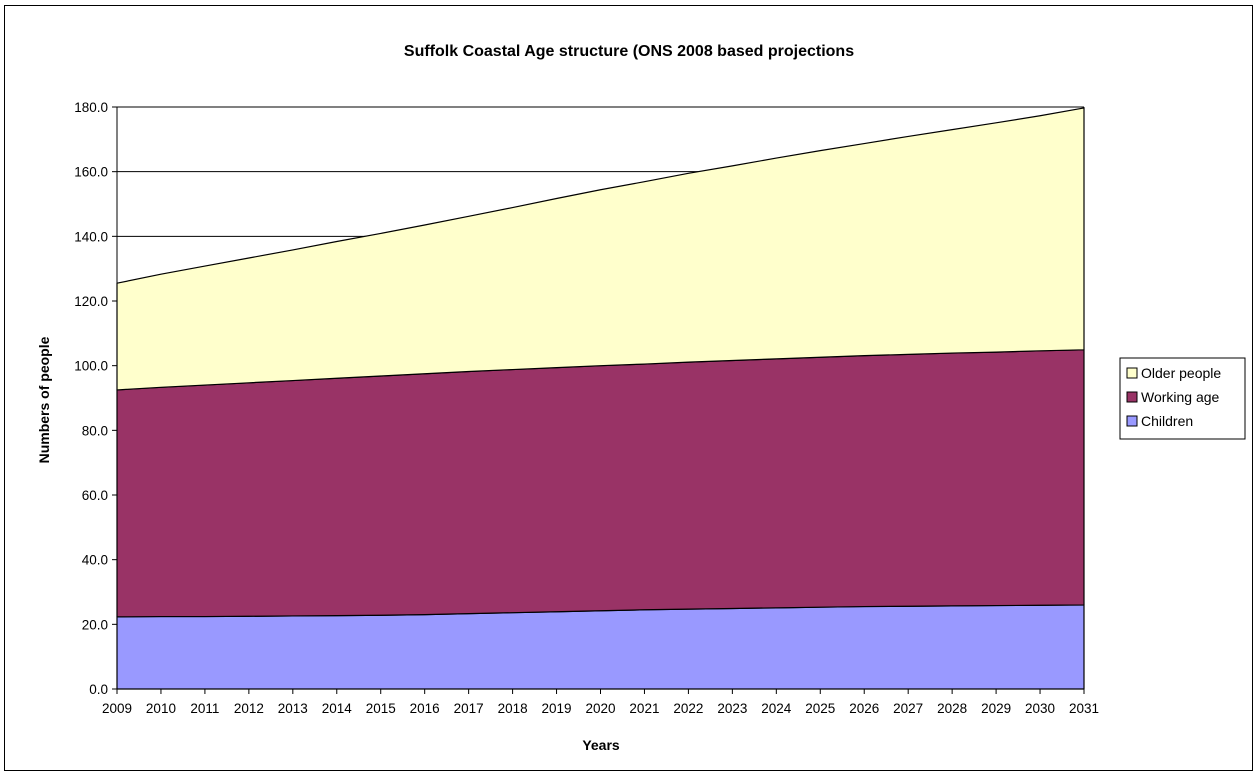 The height and width of the screenshot is (776, 1258). I want to click on x-tick-label: 2024, so click(776, 708).